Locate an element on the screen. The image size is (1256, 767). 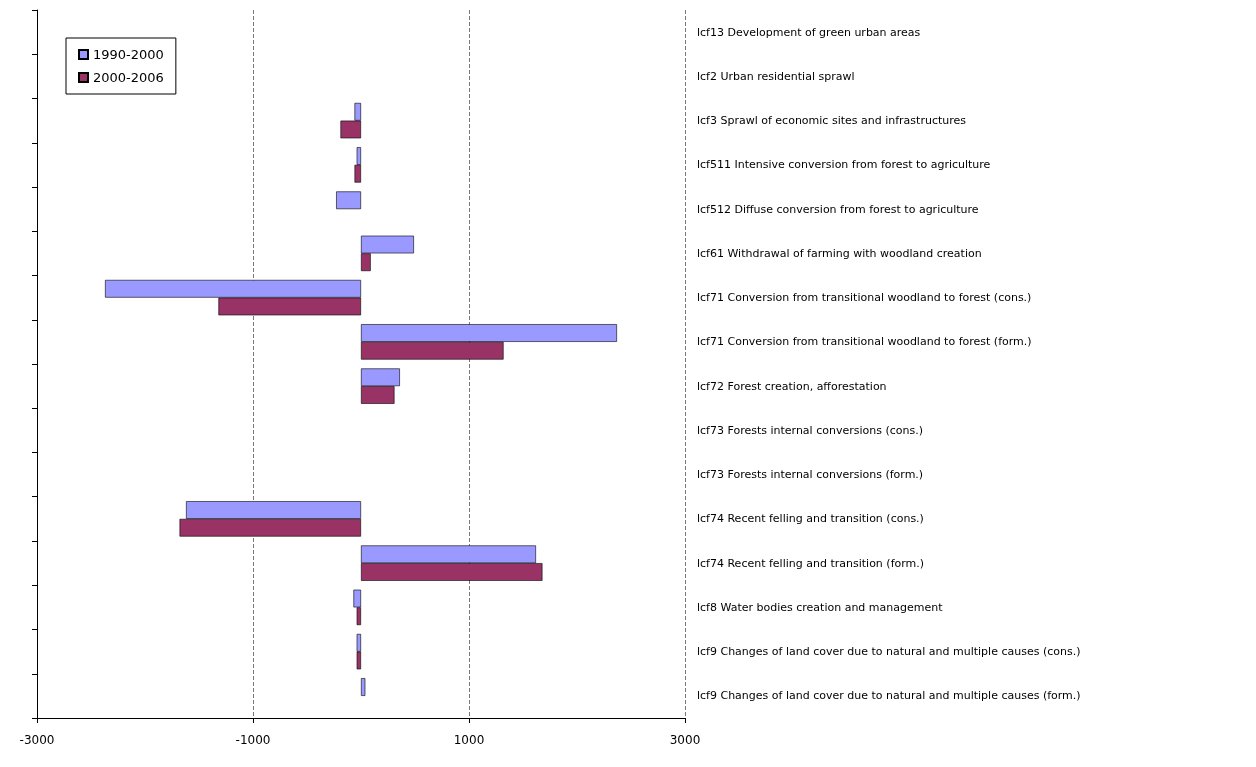
y-tick-label: lcf71 Conversion from transitional woodland to forest (form.) is located at coordinates (864, 342).